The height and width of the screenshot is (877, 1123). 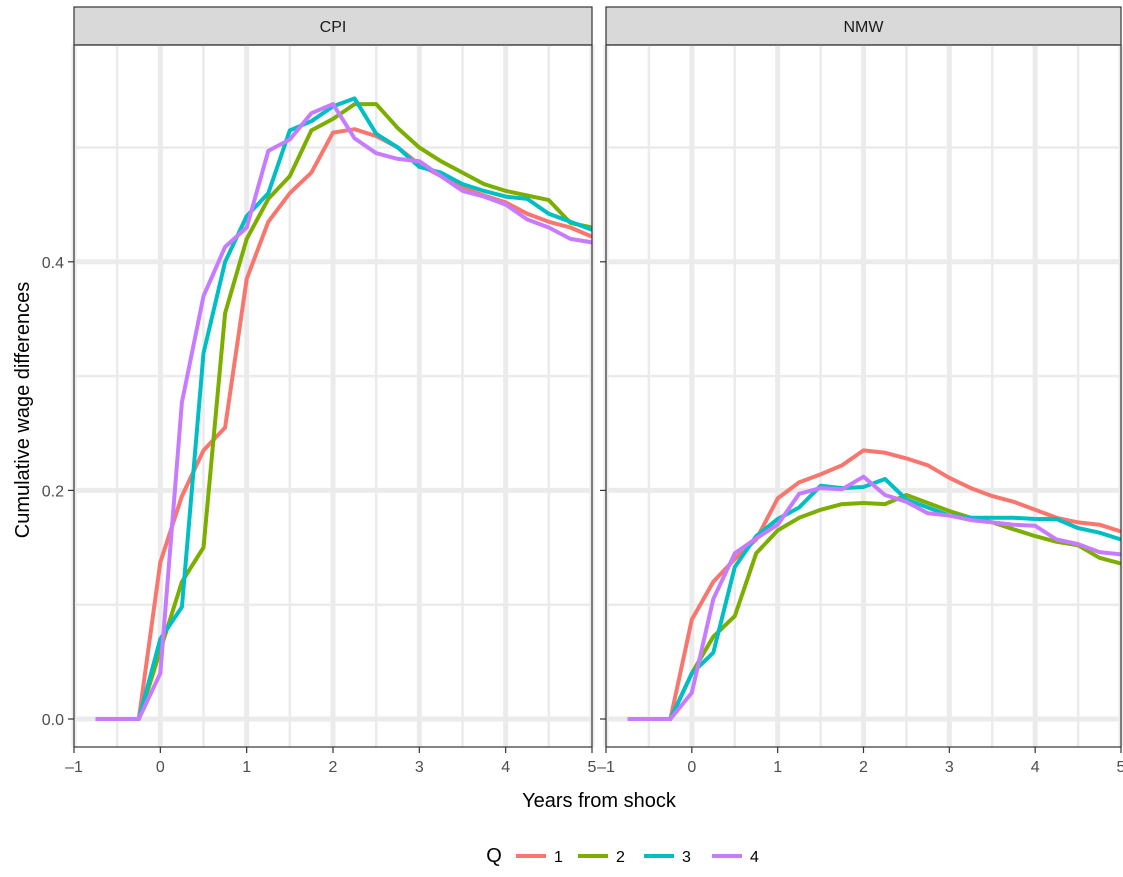 I want to click on y-tick-label: 0.0, so click(x=53, y=720).